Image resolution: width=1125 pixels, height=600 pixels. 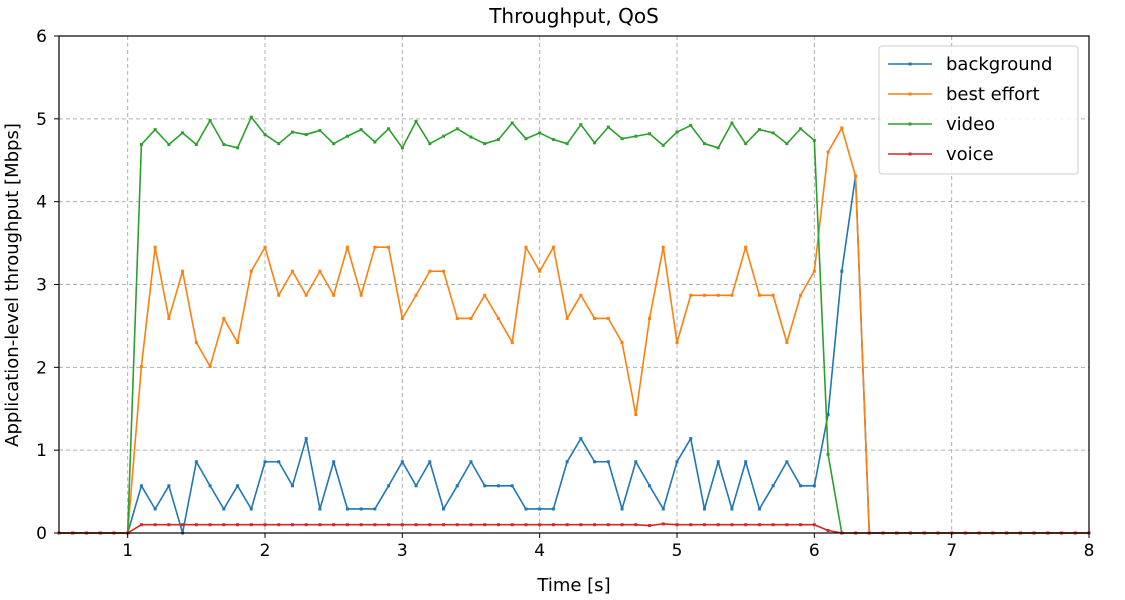 What do you see at coordinates (539, 551) in the screenshot?
I see `x-tick-label: 4` at bounding box center [539, 551].